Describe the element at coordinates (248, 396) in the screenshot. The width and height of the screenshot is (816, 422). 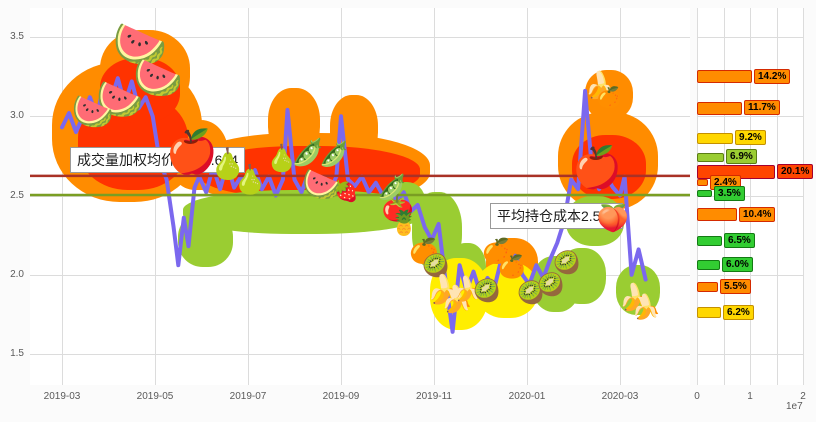
I see `x-axis-tick-label: 2019-07` at that location.